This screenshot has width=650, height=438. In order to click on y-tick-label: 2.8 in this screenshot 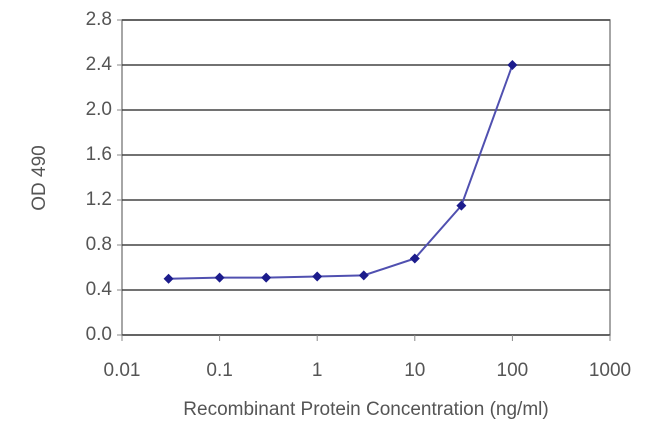, I will do `click(99, 19)`.